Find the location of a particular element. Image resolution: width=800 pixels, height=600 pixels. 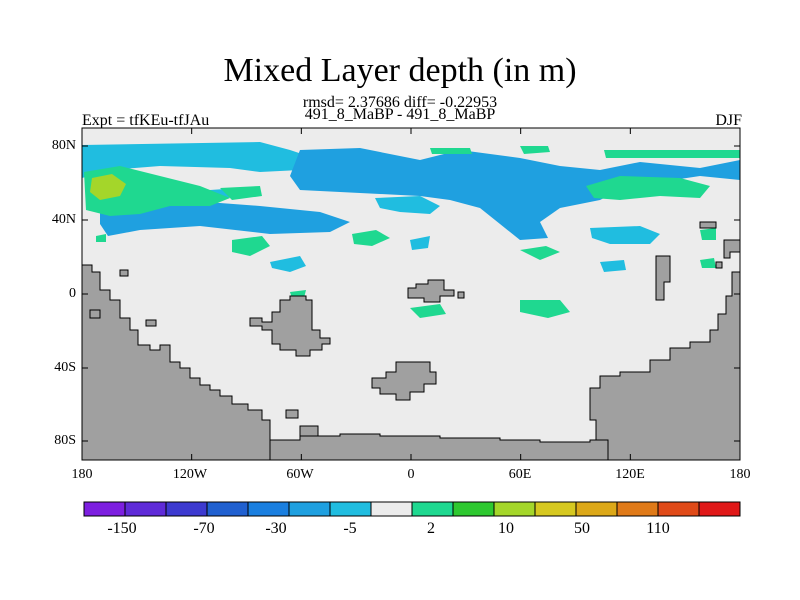

colorbar-label: 10 is located at coordinates (506, 528).